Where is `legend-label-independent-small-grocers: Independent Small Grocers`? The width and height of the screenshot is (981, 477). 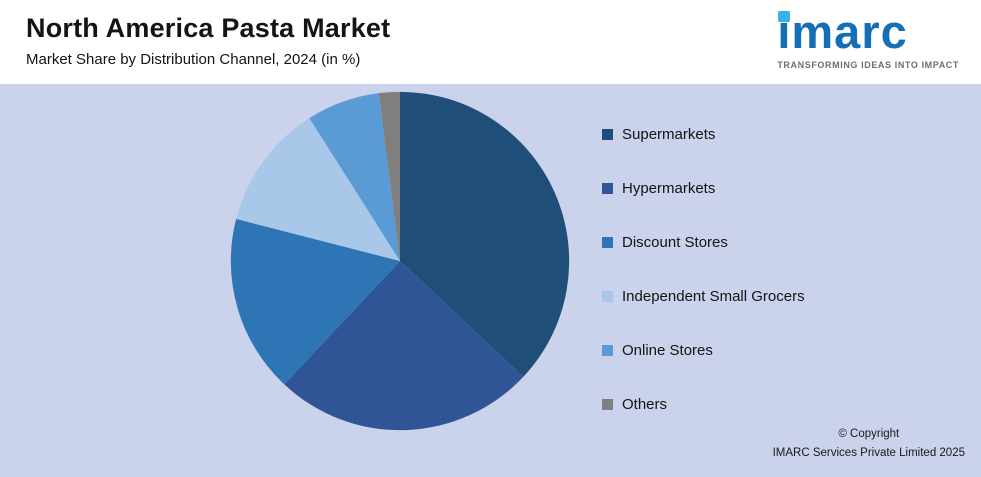
legend-label-independent-small-grocers: Independent Small Grocers is located at coordinates (713, 296).